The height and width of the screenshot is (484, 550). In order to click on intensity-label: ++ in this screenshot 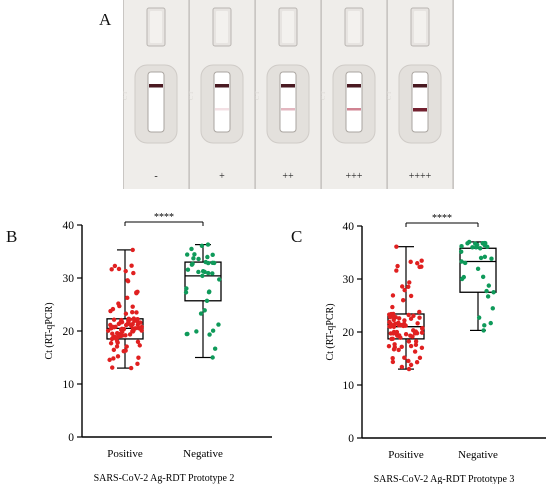, I will do `click(288, 176)`.